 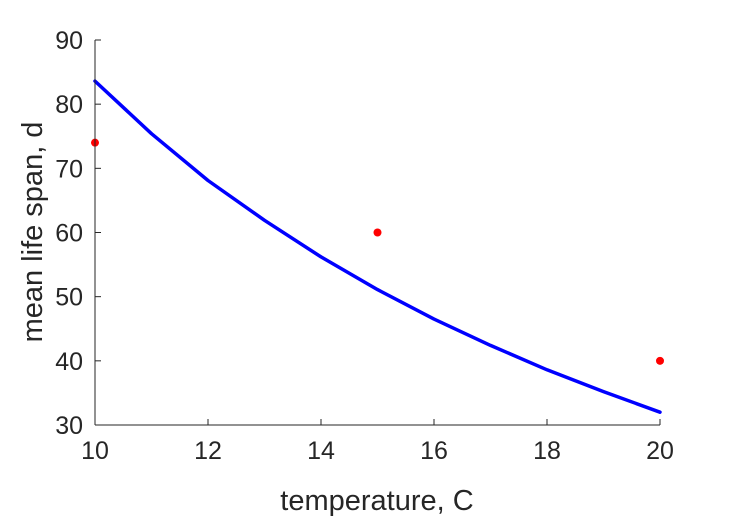 What do you see at coordinates (69, 105) in the screenshot?
I see `y-tick-label: 80` at bounding box center [69, 105].